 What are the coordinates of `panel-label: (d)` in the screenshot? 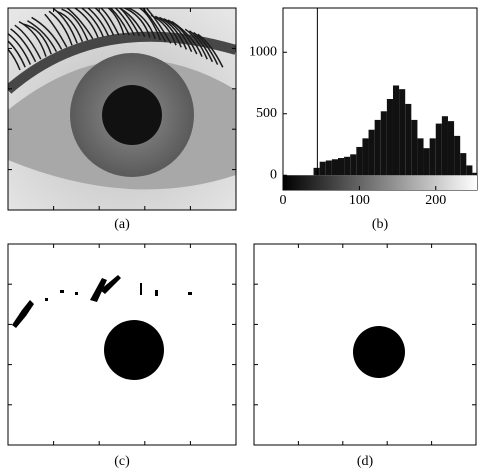 It's located at (365, 461).